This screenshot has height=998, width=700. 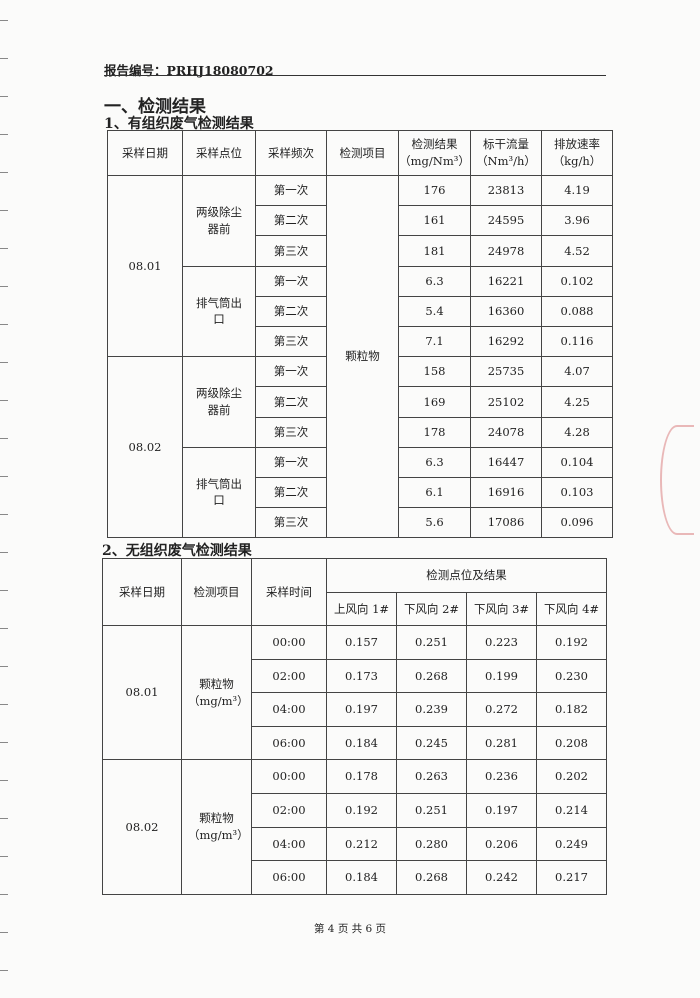 I want to click on table-cell: 0.230, so click(x=571, y=676).